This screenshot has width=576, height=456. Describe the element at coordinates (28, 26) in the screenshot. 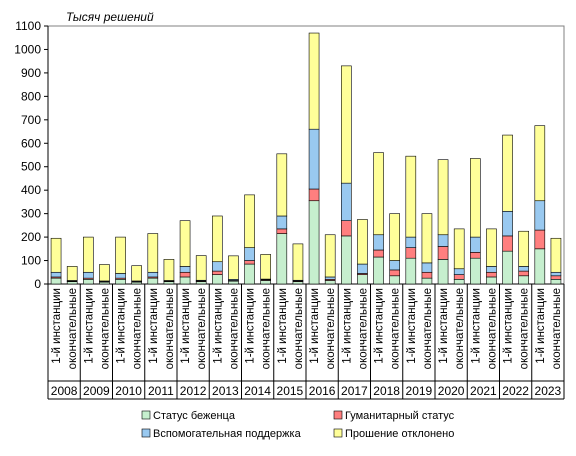

I see `y-tick-label: 1100` at that location.